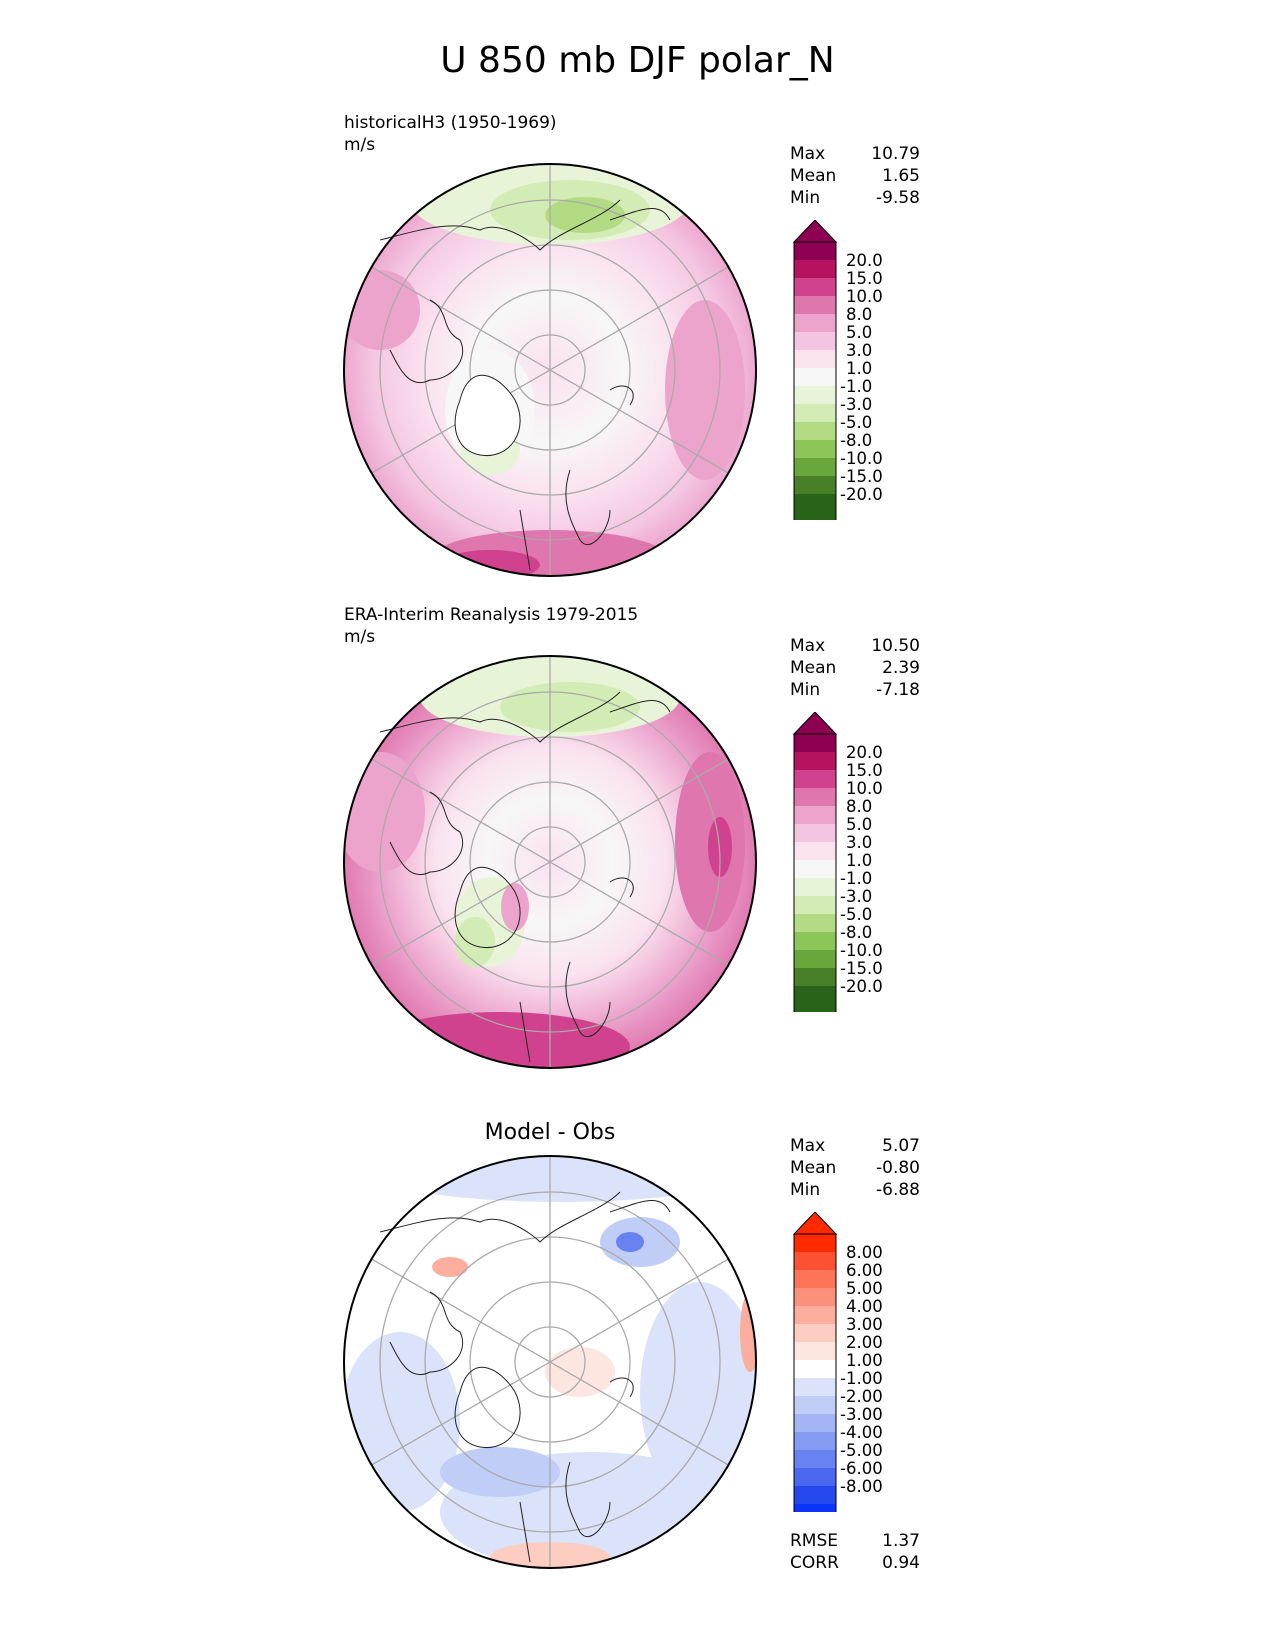 This screenshot has width=1275, height=1650. What do you see at coordinates (855, 1552) in the screenshot?
I see `panel-3-extra-stats: RMSE 1.37 CORR 0.94` at bounding box center [855, 1552].